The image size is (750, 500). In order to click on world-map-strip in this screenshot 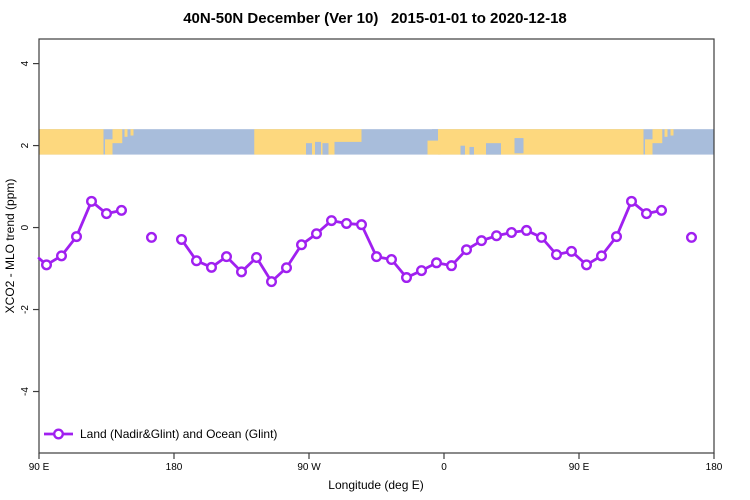, I will do `click(376, 142)`.